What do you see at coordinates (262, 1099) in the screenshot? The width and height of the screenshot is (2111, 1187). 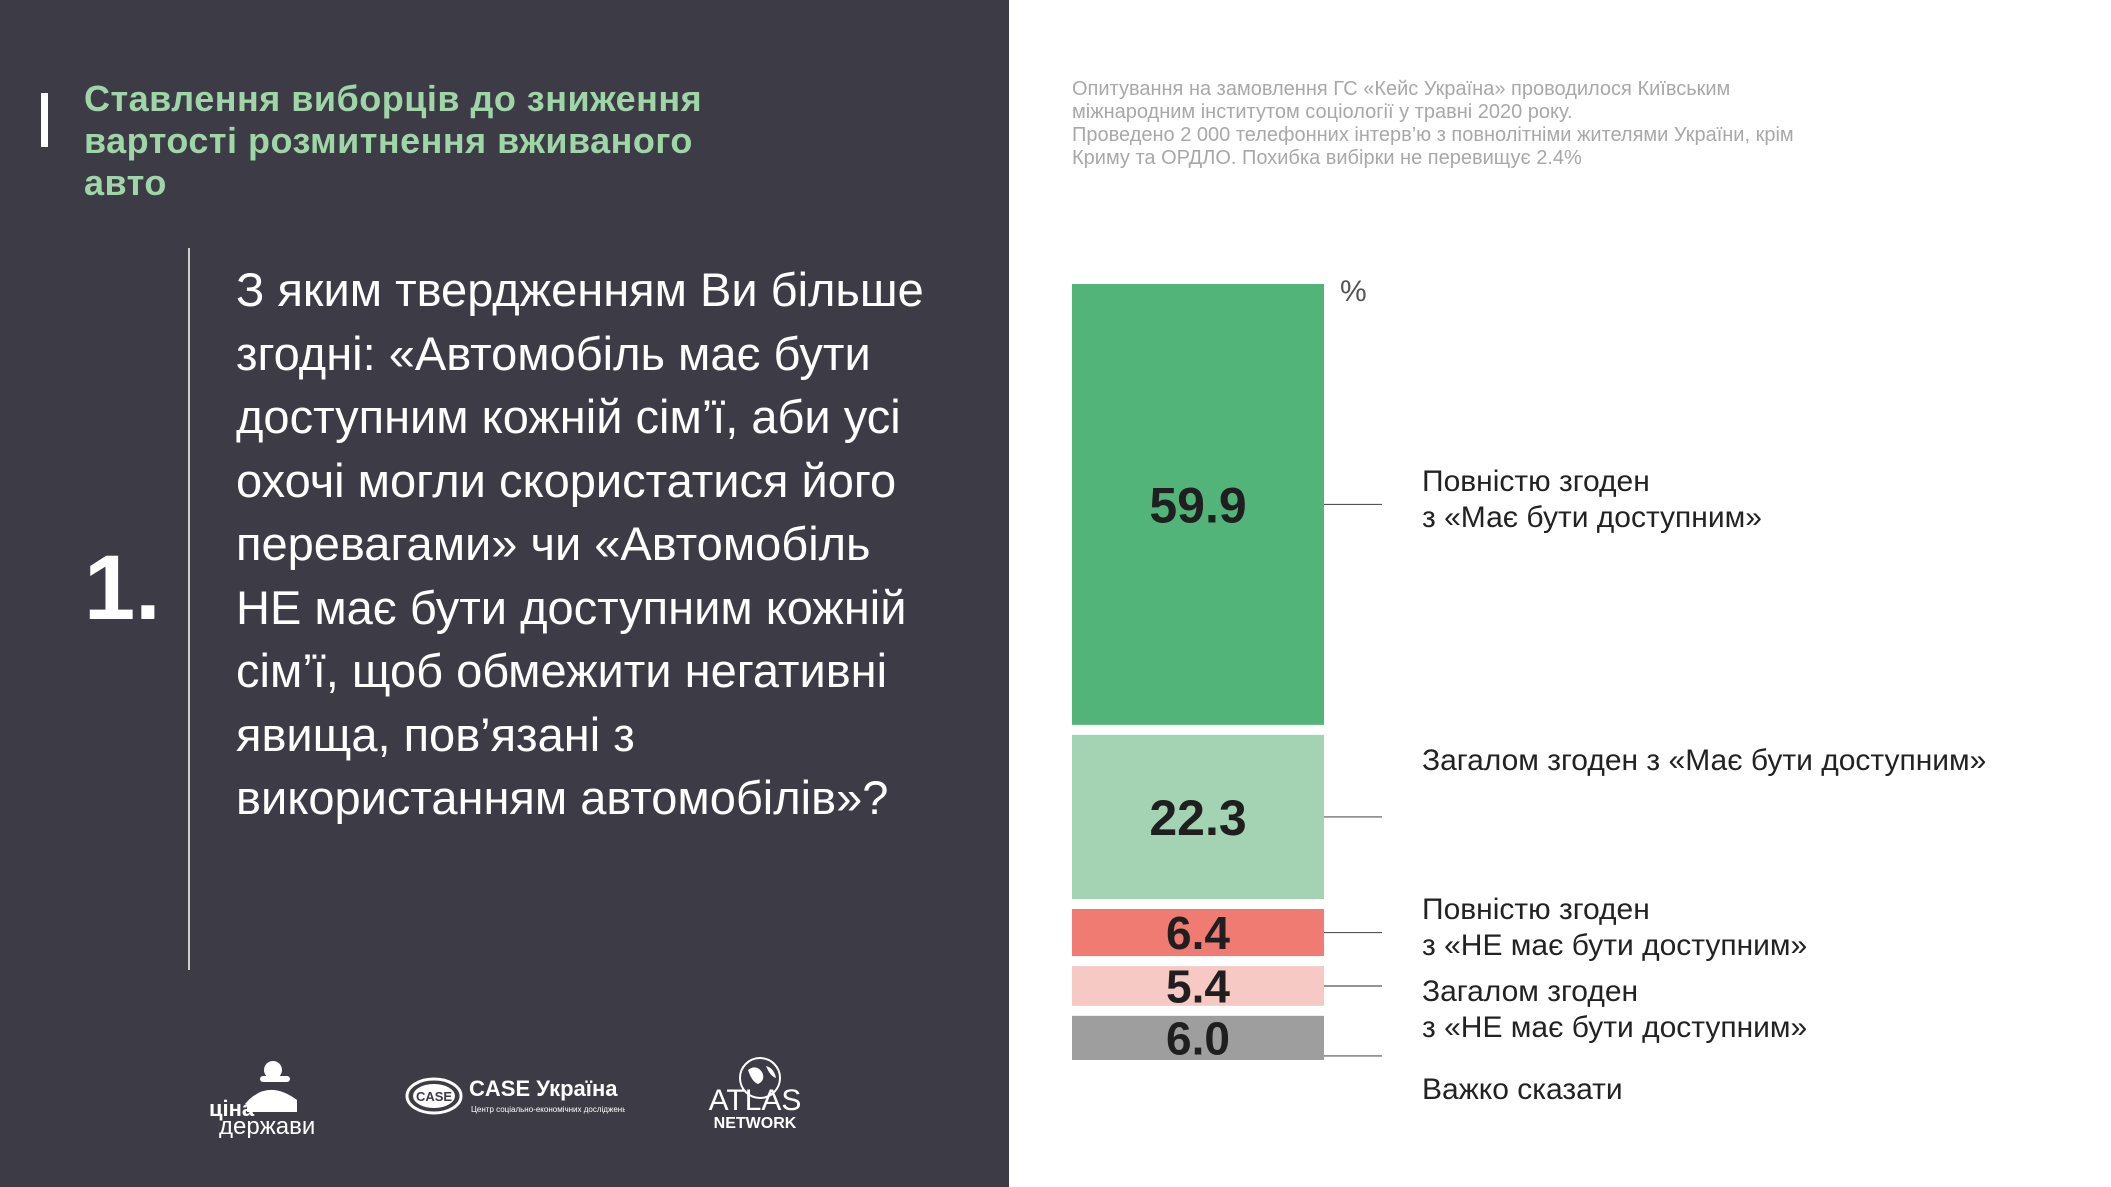 I see `tsina-derzhavy-logo: ціна держави` at bounding box center [262, 1099].